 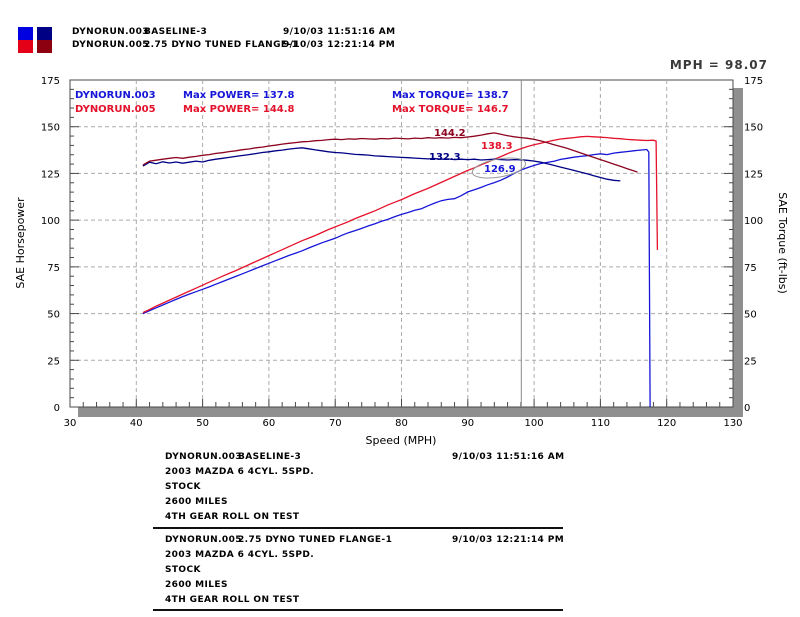 I want to click on run2-power-color, so click(x=25, y=46).